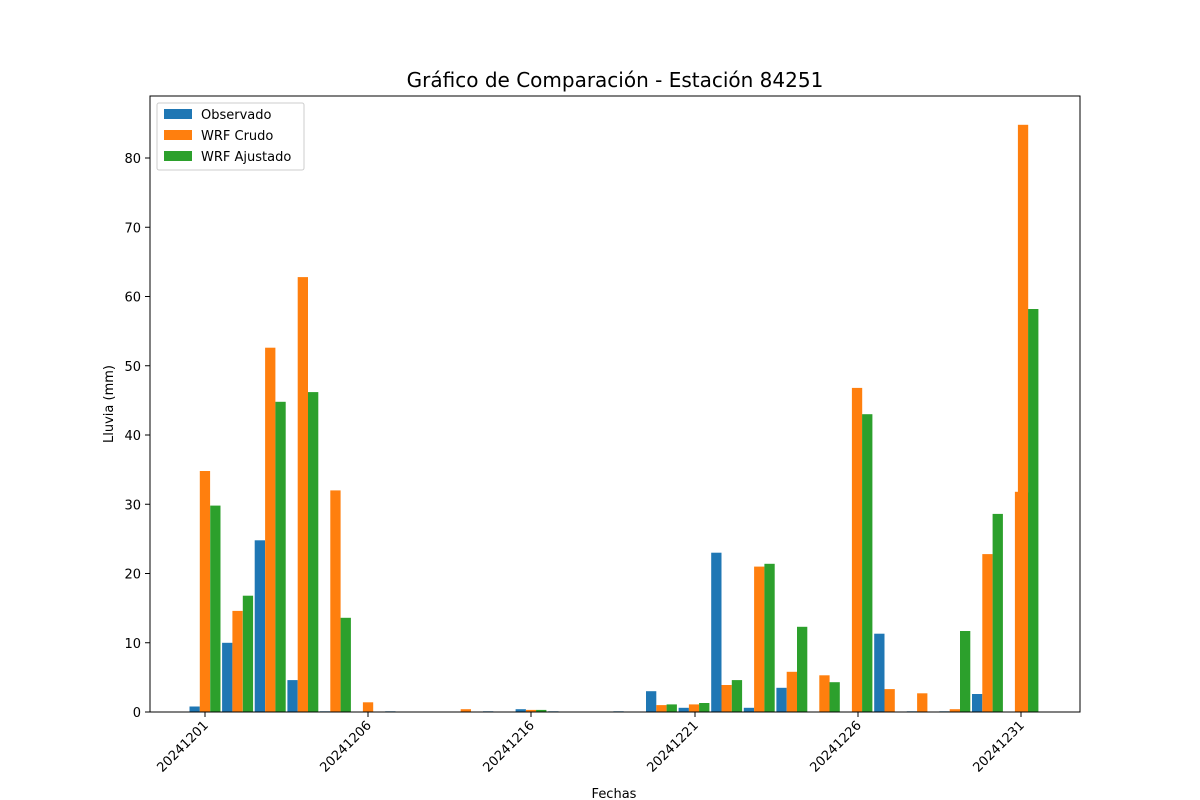 This screenshot has width=1200, height=800. Describe the element at coordinates (615, 80) in the screenshot. I see `chart-title: Gráfico de Comparación - Estación 84251` at that location.